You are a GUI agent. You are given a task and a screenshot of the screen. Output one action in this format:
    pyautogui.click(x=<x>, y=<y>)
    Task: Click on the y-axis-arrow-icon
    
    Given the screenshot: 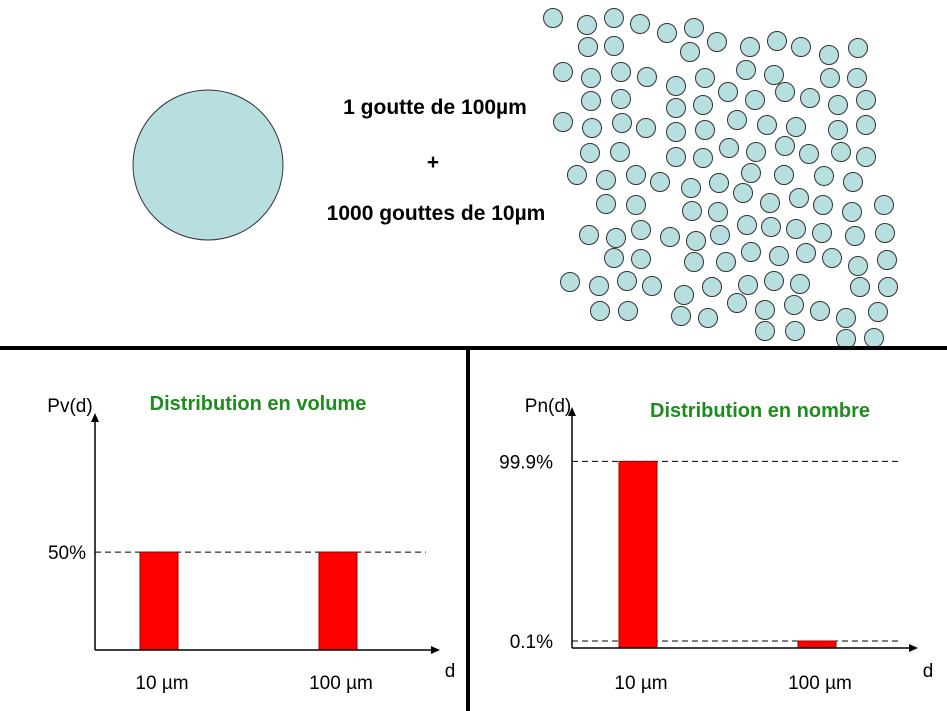 What is the action you would take?
    pyautogui.click(x=95, y=417)
    